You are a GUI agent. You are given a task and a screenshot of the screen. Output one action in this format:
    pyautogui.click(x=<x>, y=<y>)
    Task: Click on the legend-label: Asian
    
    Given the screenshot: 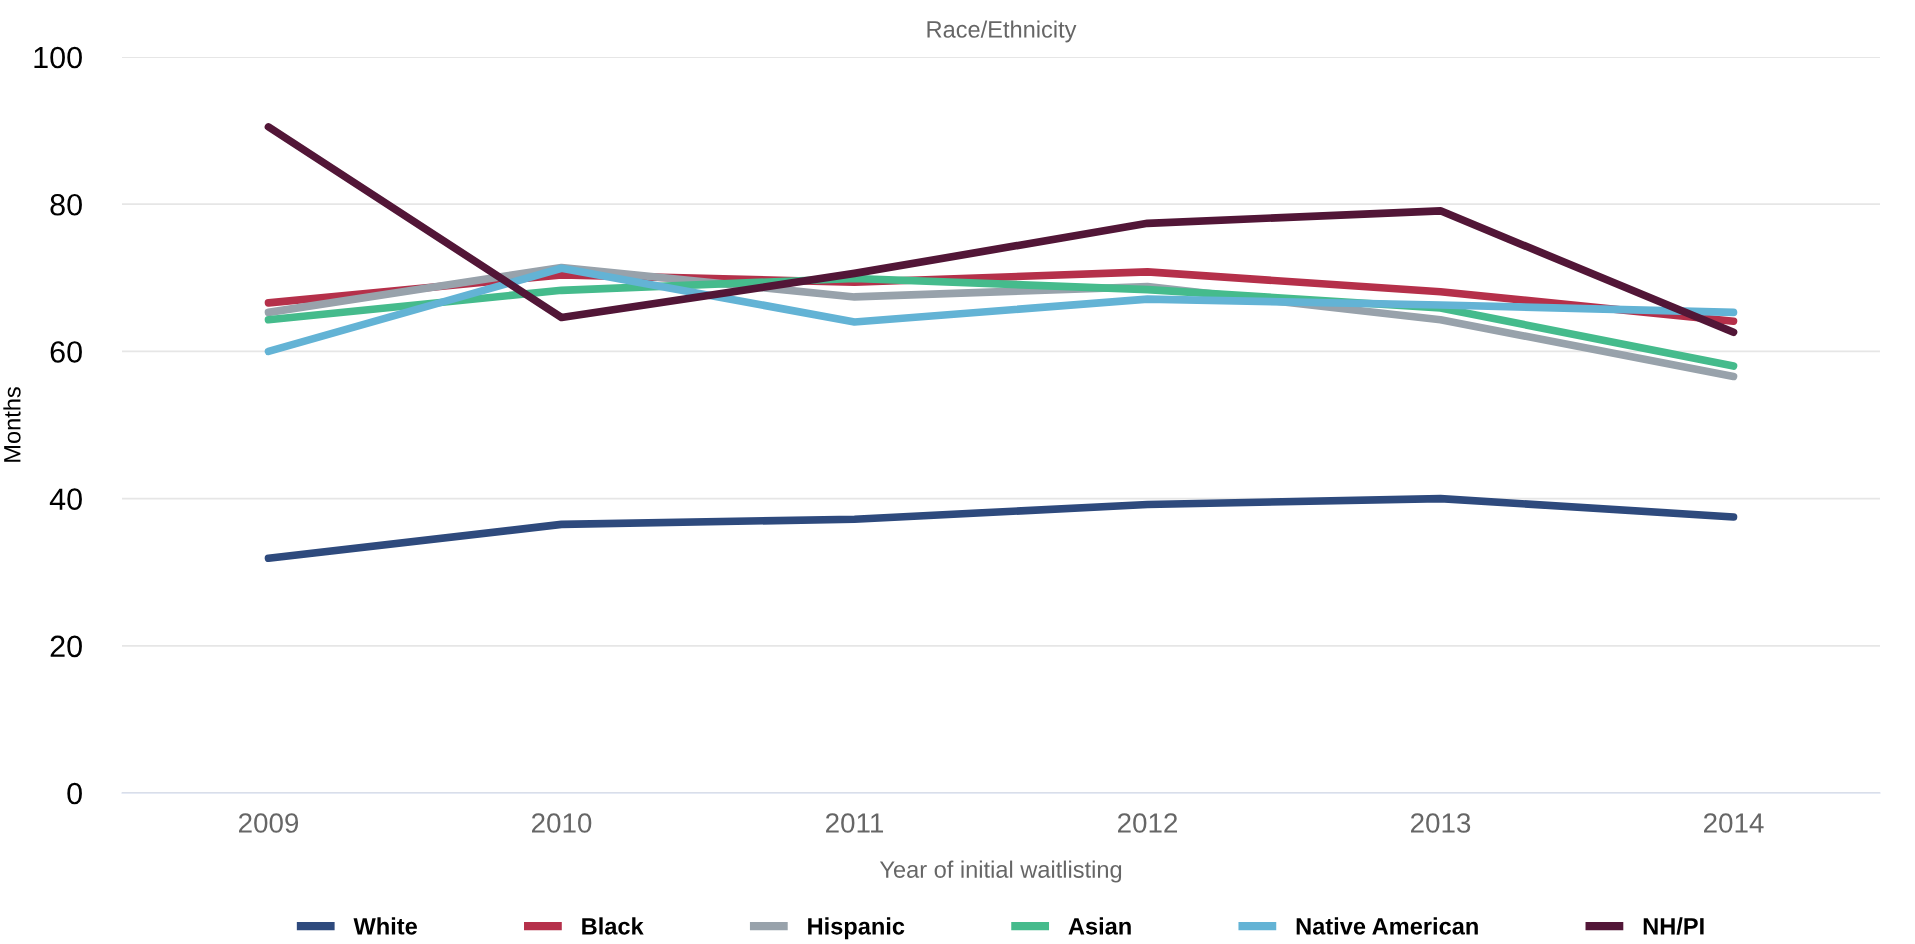 What is the action you would take?
    pyautogui.click(x=1099, y=926)
    